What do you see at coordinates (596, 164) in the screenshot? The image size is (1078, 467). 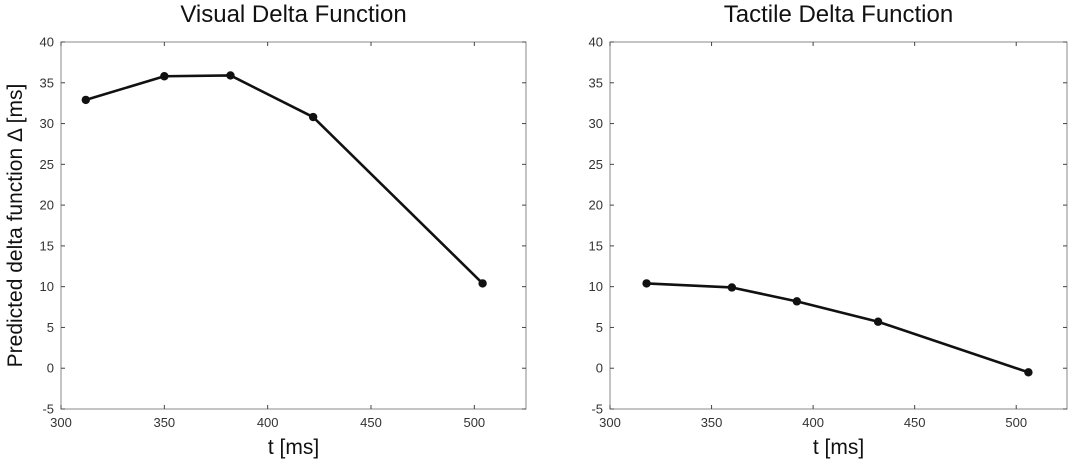 I see `tactile-y-tick-label: 25` at bounding box center [596, 164].